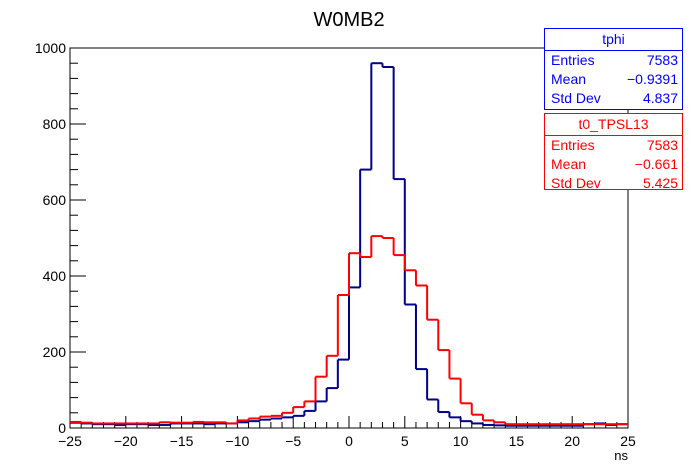  I want to click on y-tick-label: 0, so click(62, 428).